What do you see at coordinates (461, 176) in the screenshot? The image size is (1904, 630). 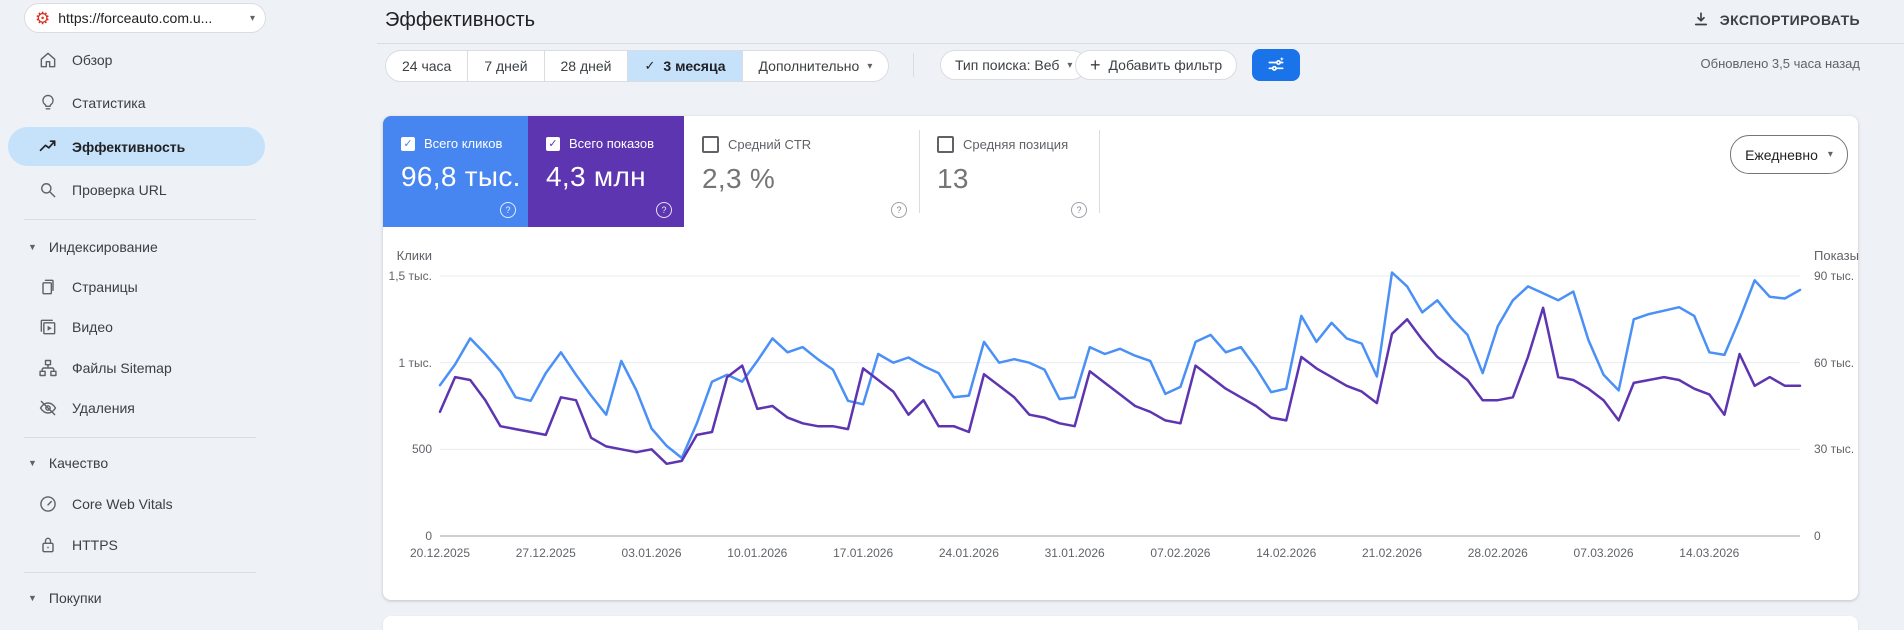 I see `metric-value-clicks: 96,8 тыс.` at bounding box center [461, 176].